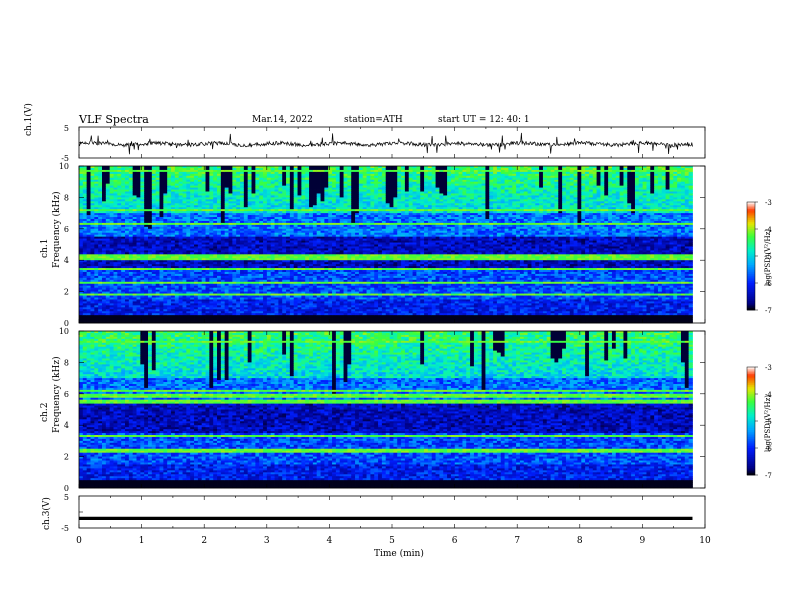 The height and width of the screenshot is (612, 792). I want to click on ch1-waveform-trace, so click(386, 143).